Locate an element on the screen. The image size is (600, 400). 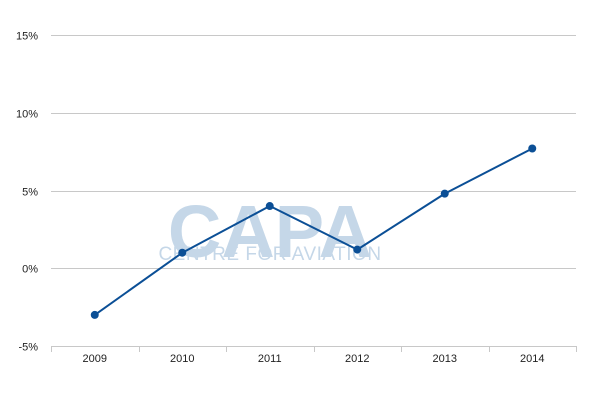
x-tick-label: 2012 is located at coordinates (357, 359).